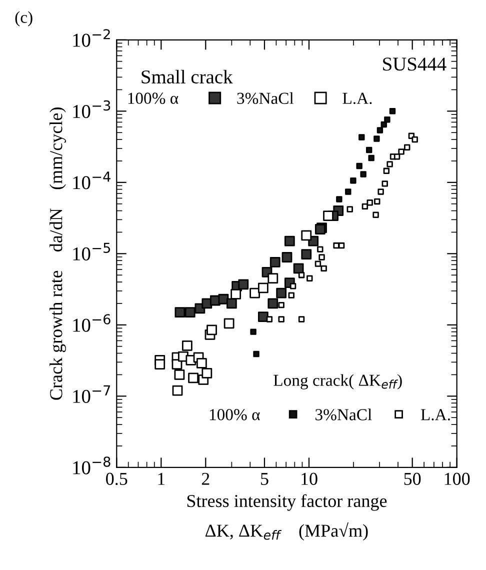 Image resolution: width=486 pixels, height=570 pixels. Describe the element at coordinates (206, 478) in the screenshot. I see `x-tick-label: 2` at that location.